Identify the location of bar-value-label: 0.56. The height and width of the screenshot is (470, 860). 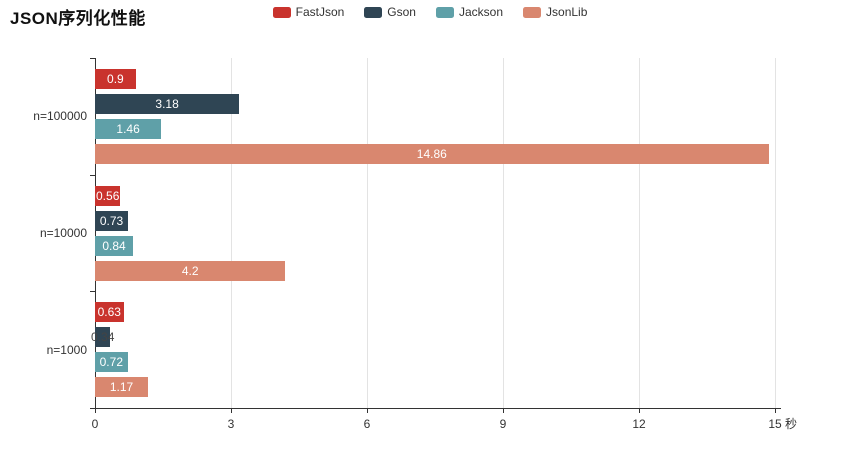
(108, 195).